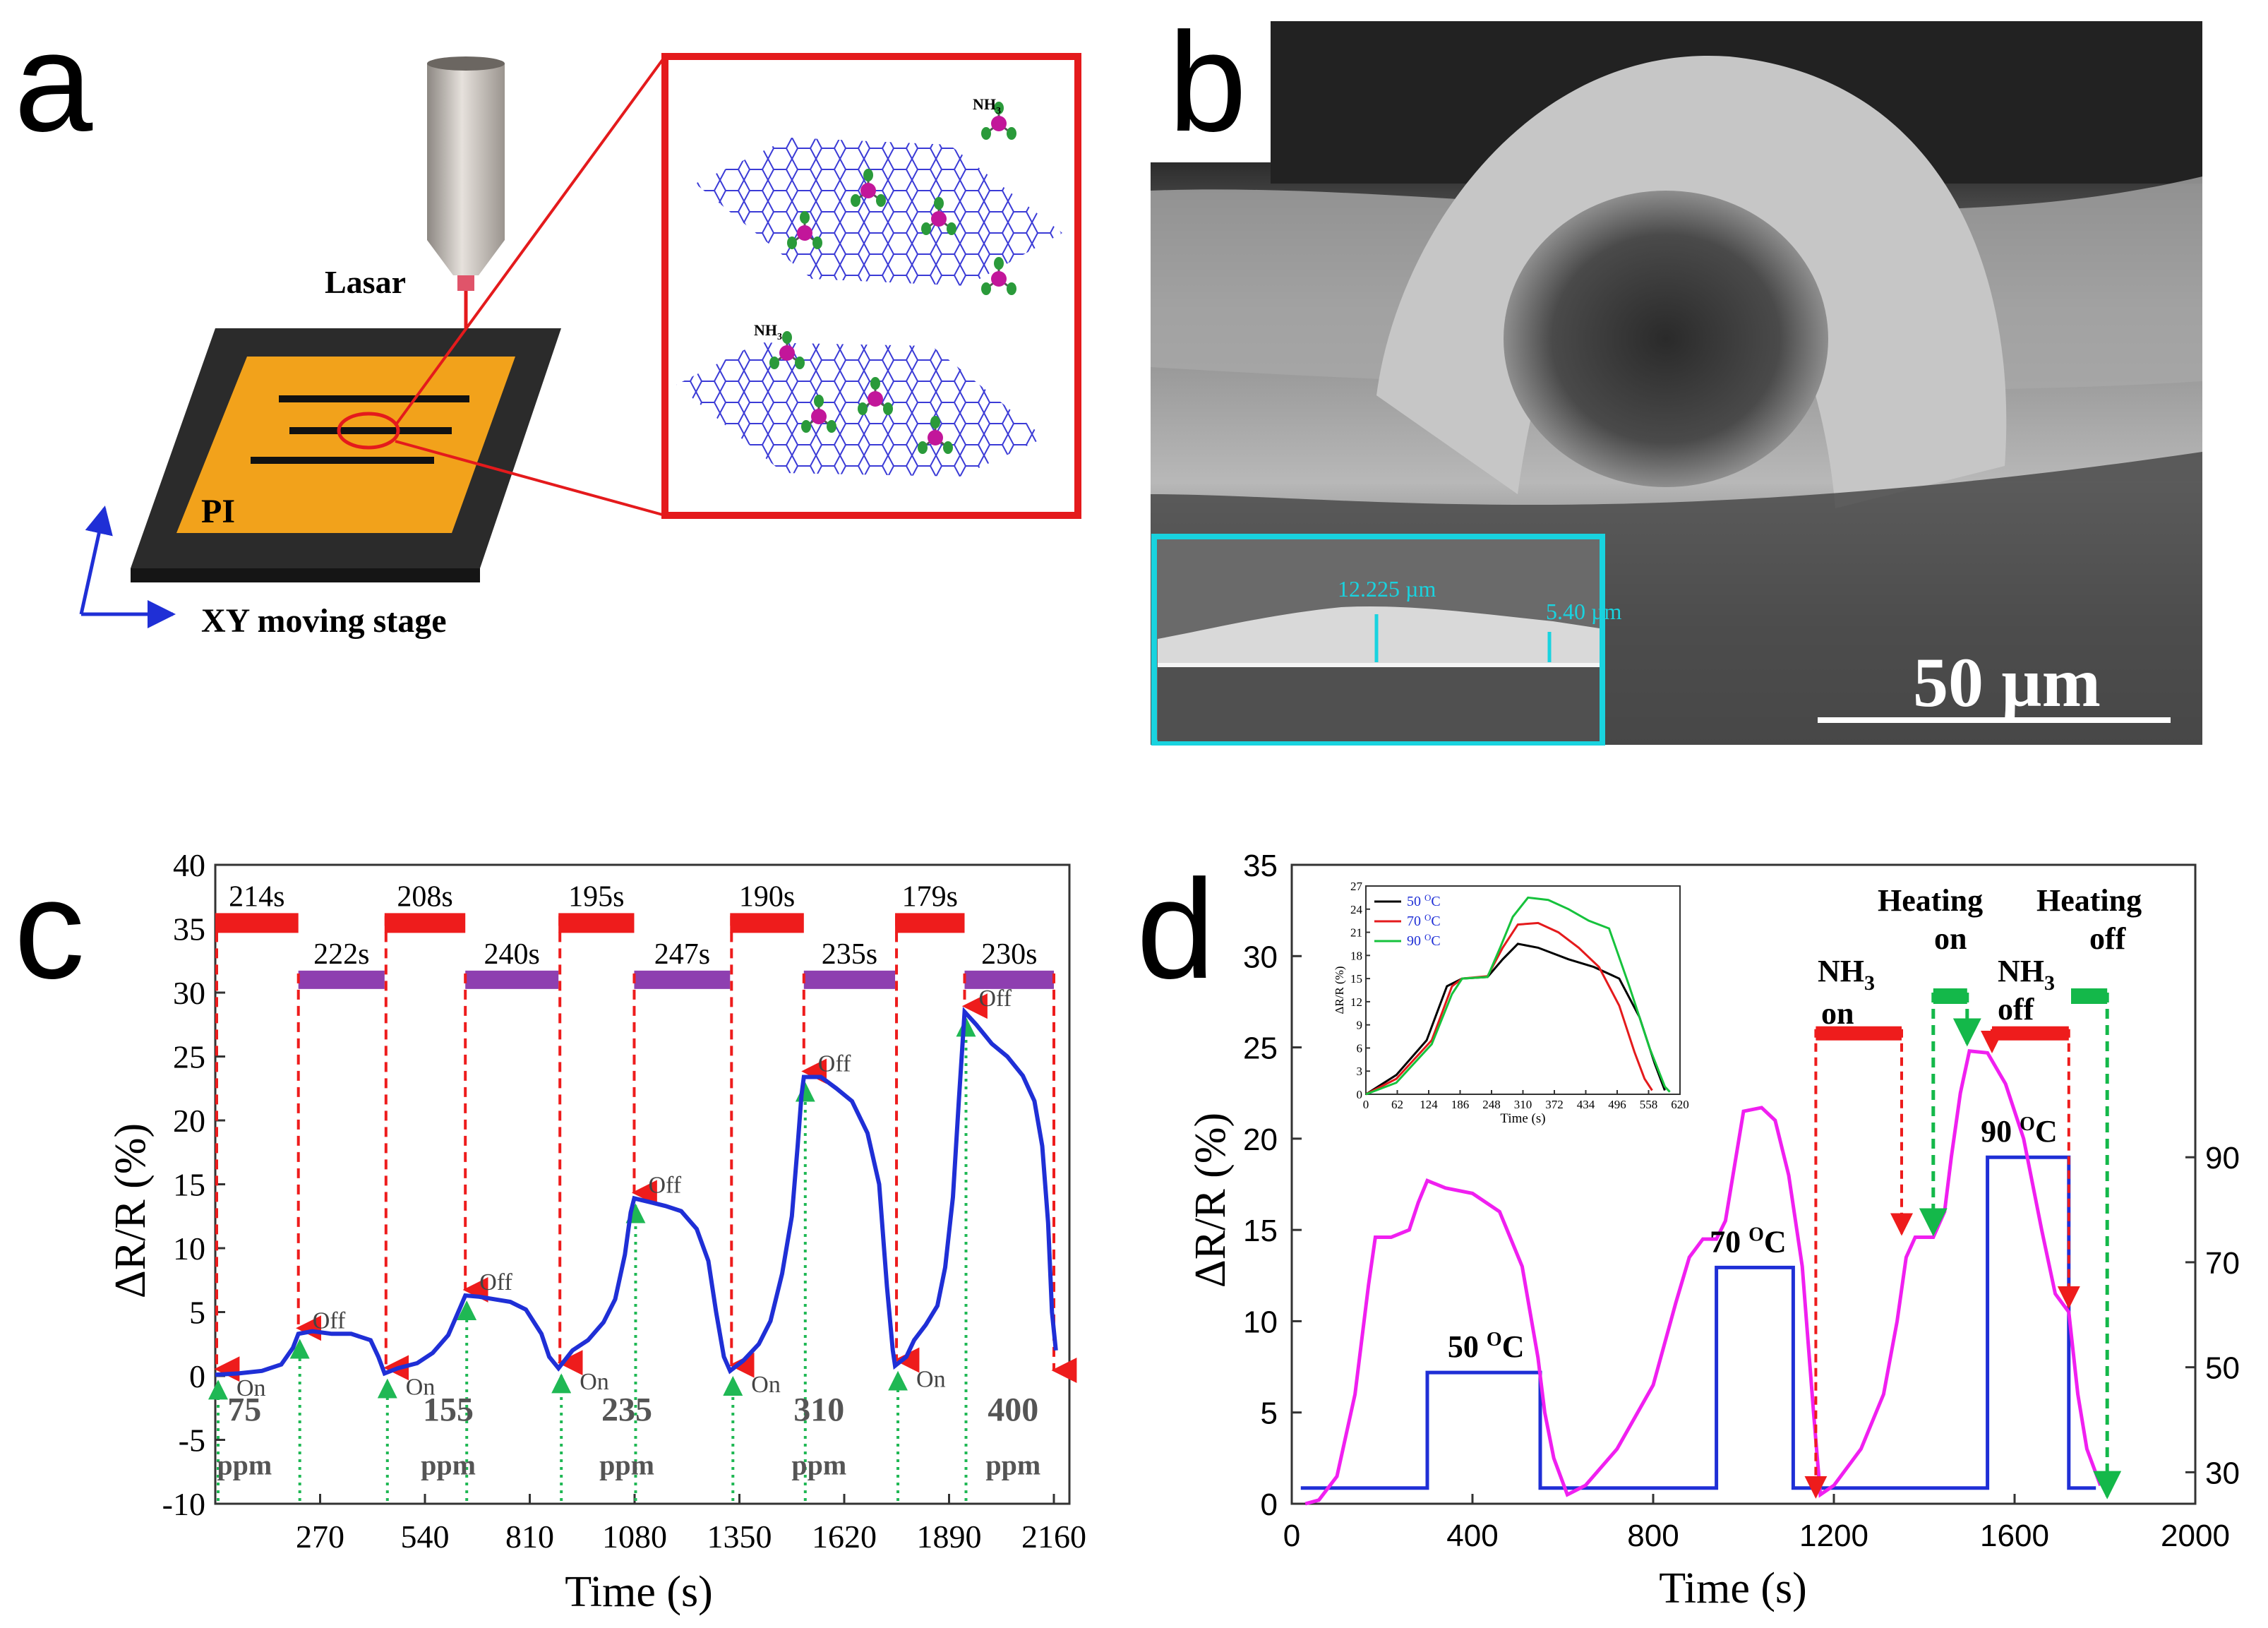 The height and width of the screenshot is (1628, 2268). What do you see at coordinates (2223, 1369) in the screenshot?
I see `y2-tick-label: 50` at bounding box center [2223, 1369].